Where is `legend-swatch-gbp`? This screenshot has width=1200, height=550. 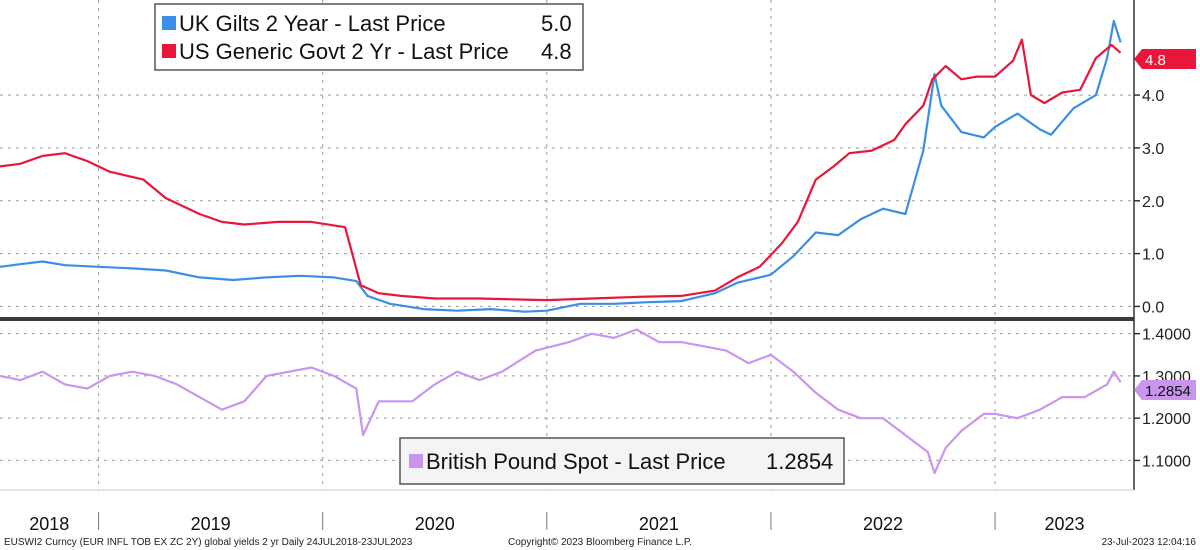
legend-swatch-gbp is located at coordinates (416, 461).